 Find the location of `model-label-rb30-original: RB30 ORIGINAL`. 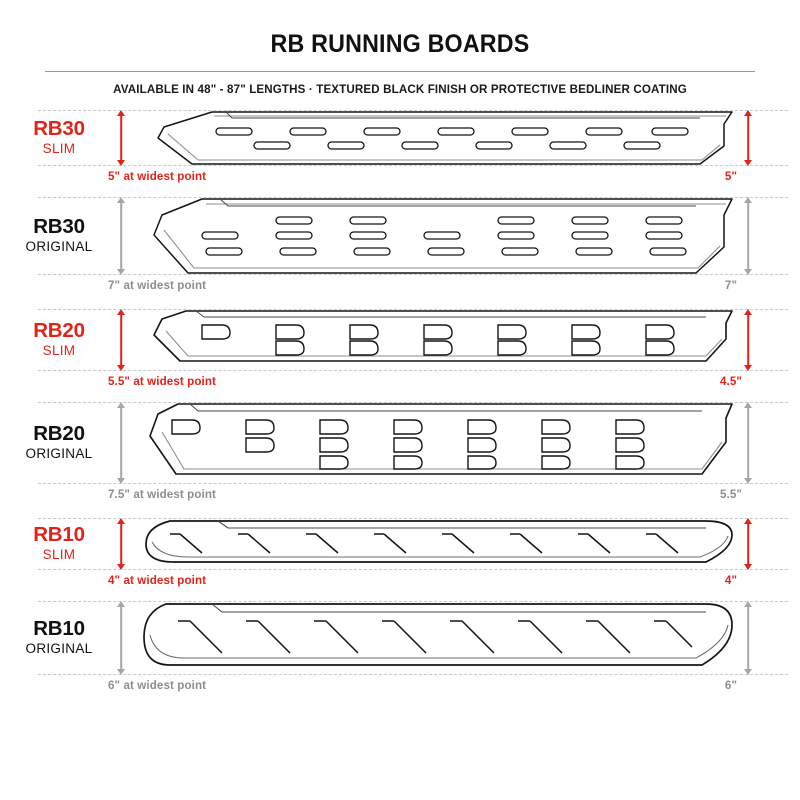

model-label-rb30-original: RB30 ORIGINAL is located at coordinates (59, 236).